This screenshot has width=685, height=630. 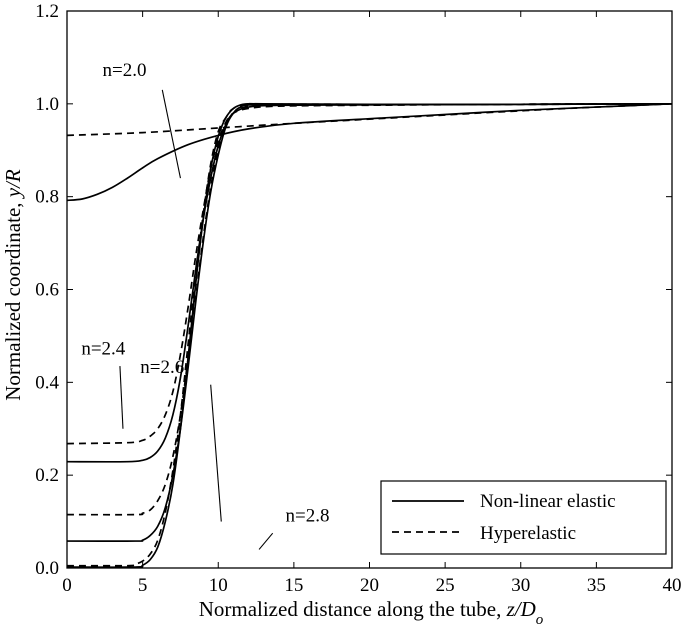 I want to click on x-axis-label-sub: o, so click(x=540, y=620).